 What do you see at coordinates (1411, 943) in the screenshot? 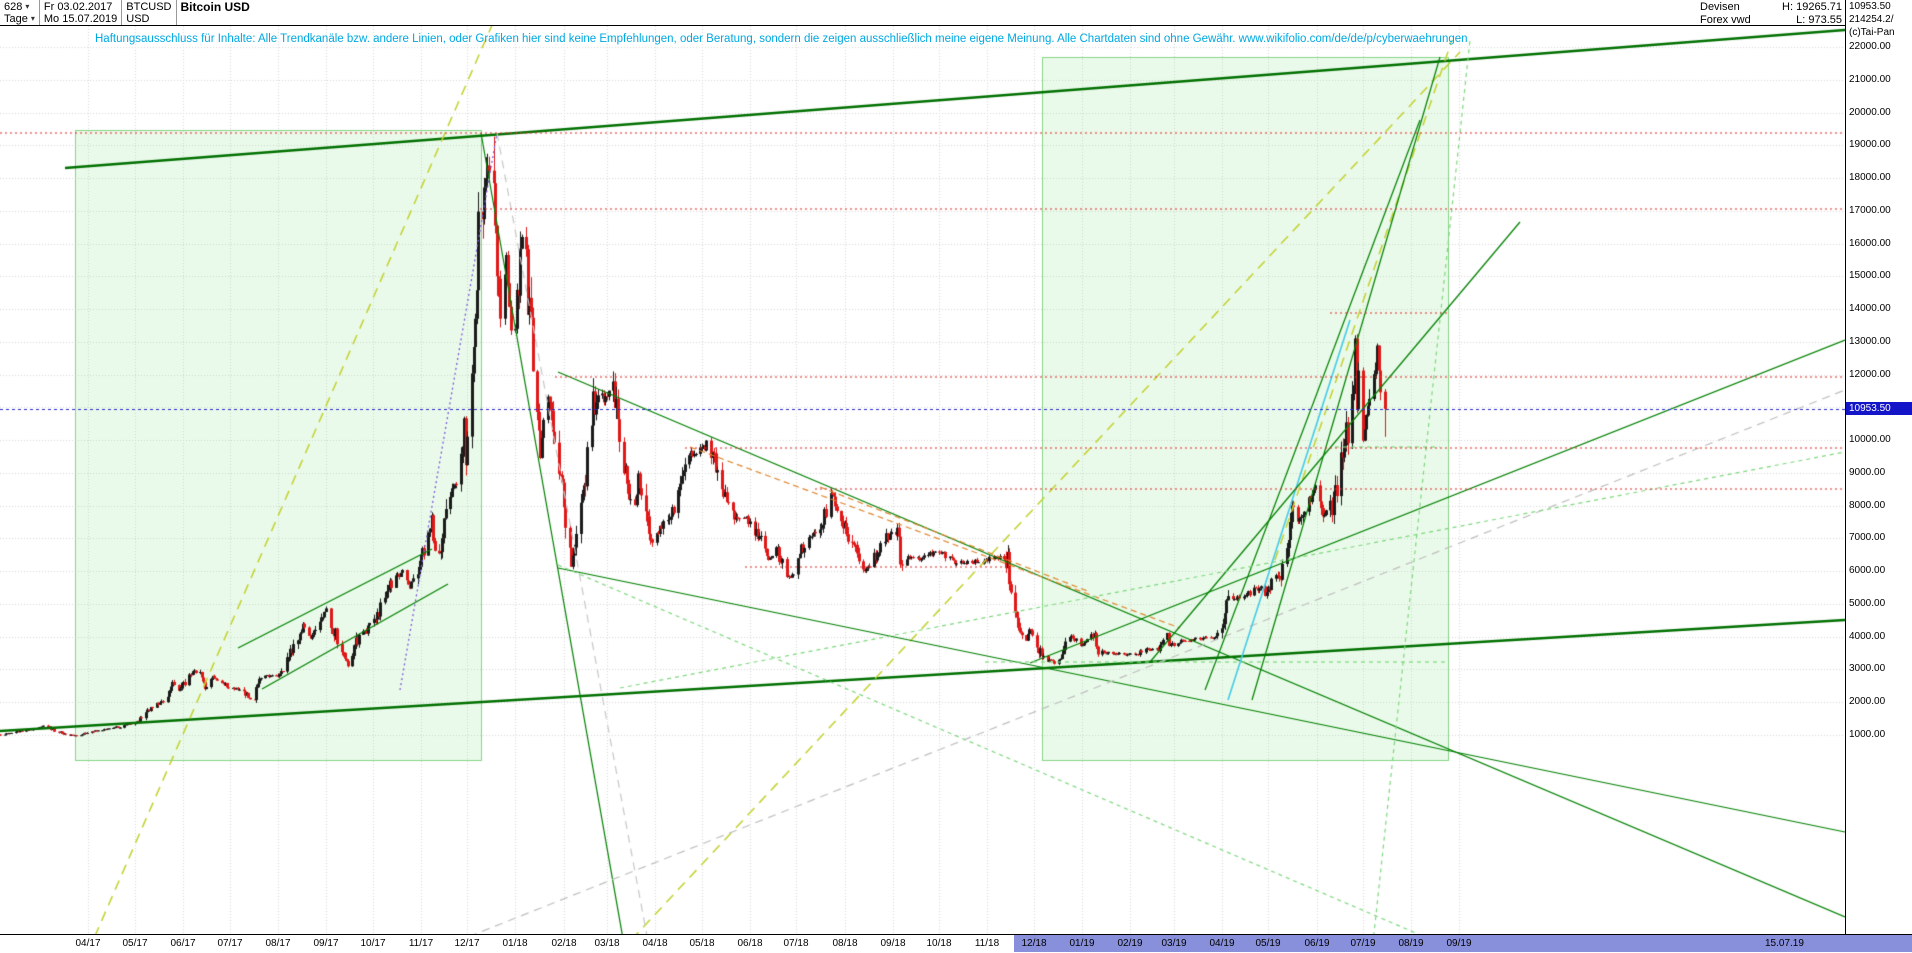
I see `x-axis-label: 08/19` at bounding box center [1411, 943].